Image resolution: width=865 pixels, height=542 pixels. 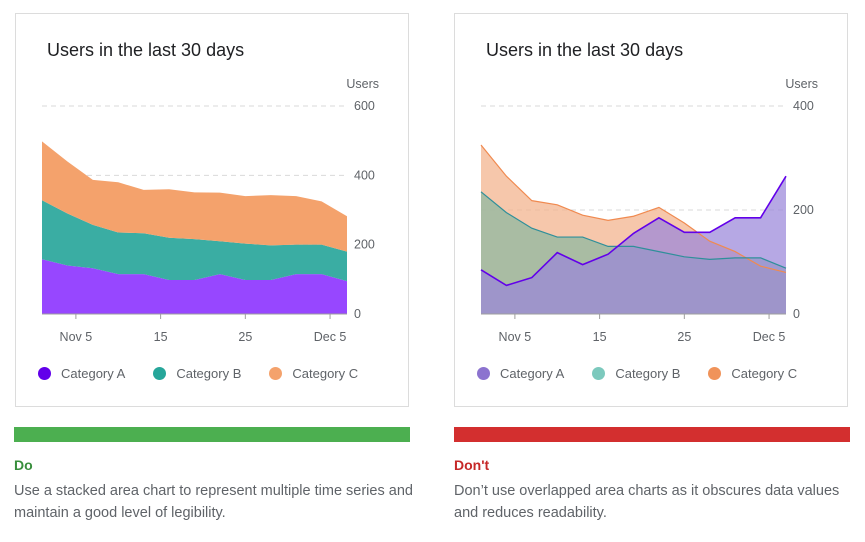 What do you see at coordinates (652, 434) in the screenshot?
I see `dont-indicator-bar` at bounding box center [652, 434].